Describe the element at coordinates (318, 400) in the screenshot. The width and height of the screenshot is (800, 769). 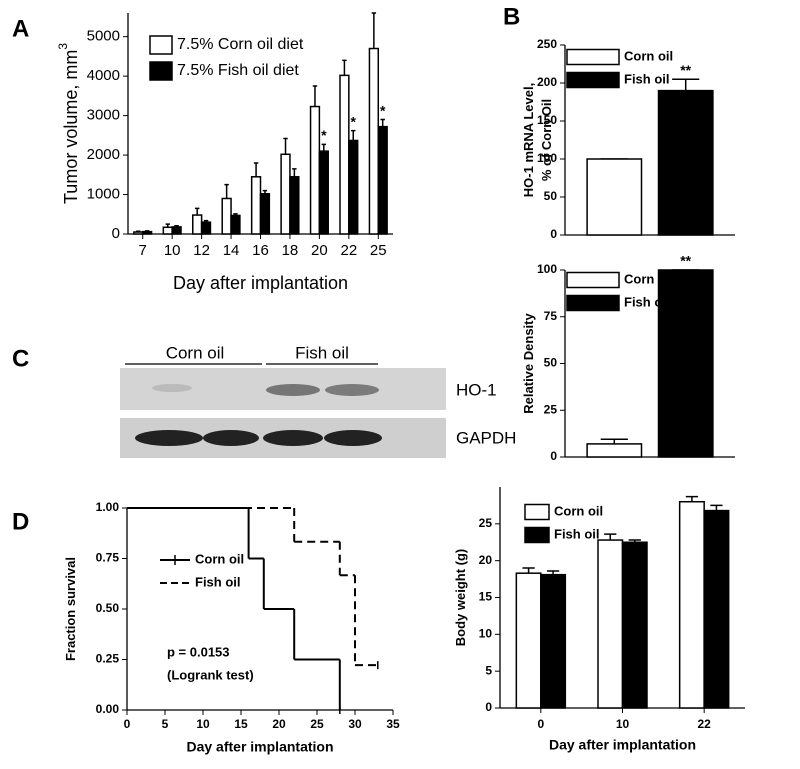
I see `western-blot: Corn oil Fish oil HO-1 GAPDH` at that location.